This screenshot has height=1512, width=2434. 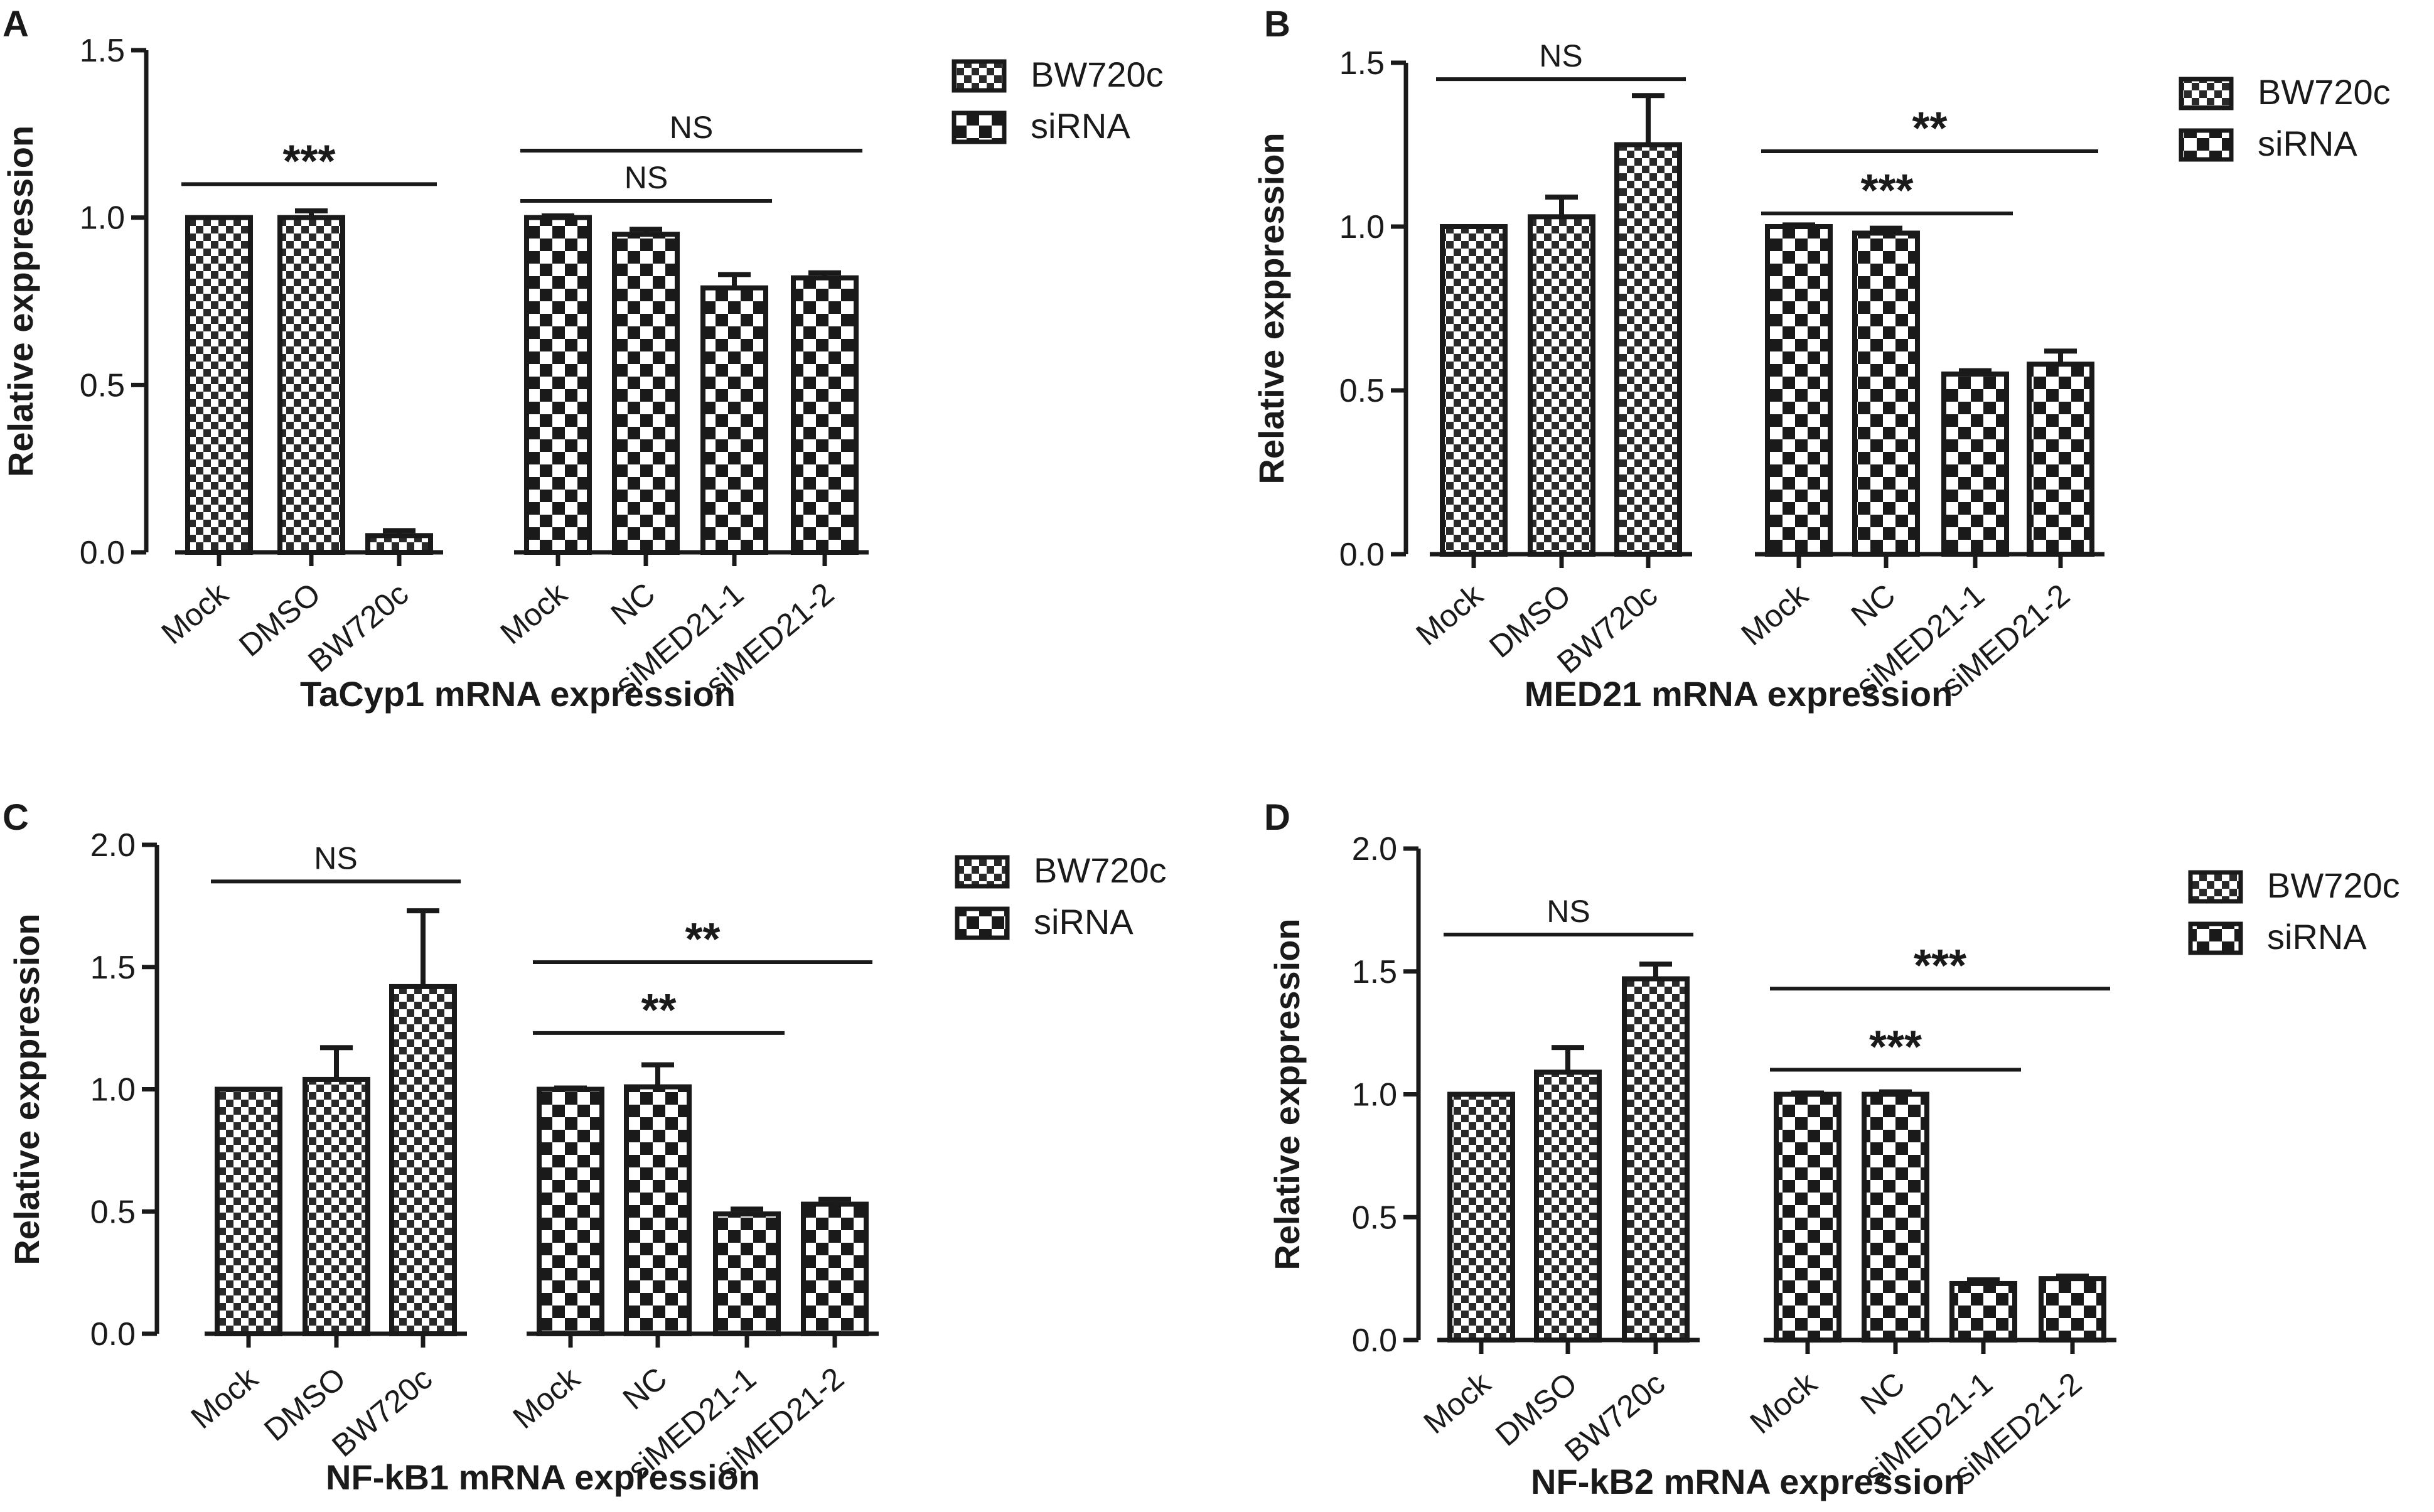 What do you see at coordinates (543, 1477) in the screenshot?
I see `x-axis-title: NF-kB1 mRNA expression` at bounding box center [543, 1477].